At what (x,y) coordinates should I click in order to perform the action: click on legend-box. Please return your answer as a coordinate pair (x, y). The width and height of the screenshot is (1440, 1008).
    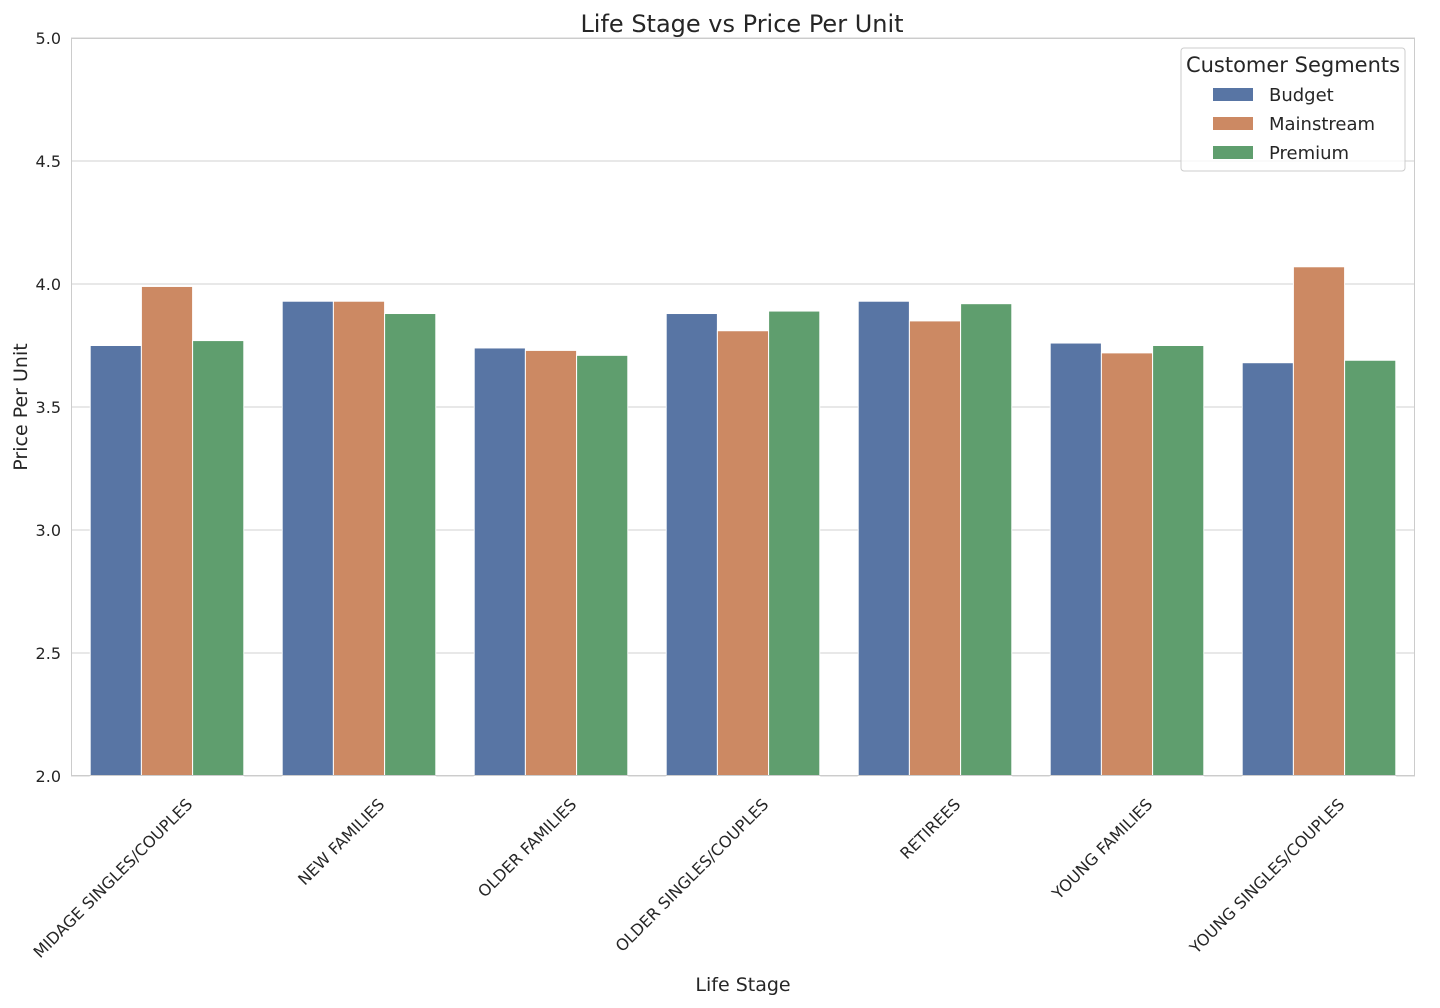
    Looking at the image, I should click on (1293, 109).